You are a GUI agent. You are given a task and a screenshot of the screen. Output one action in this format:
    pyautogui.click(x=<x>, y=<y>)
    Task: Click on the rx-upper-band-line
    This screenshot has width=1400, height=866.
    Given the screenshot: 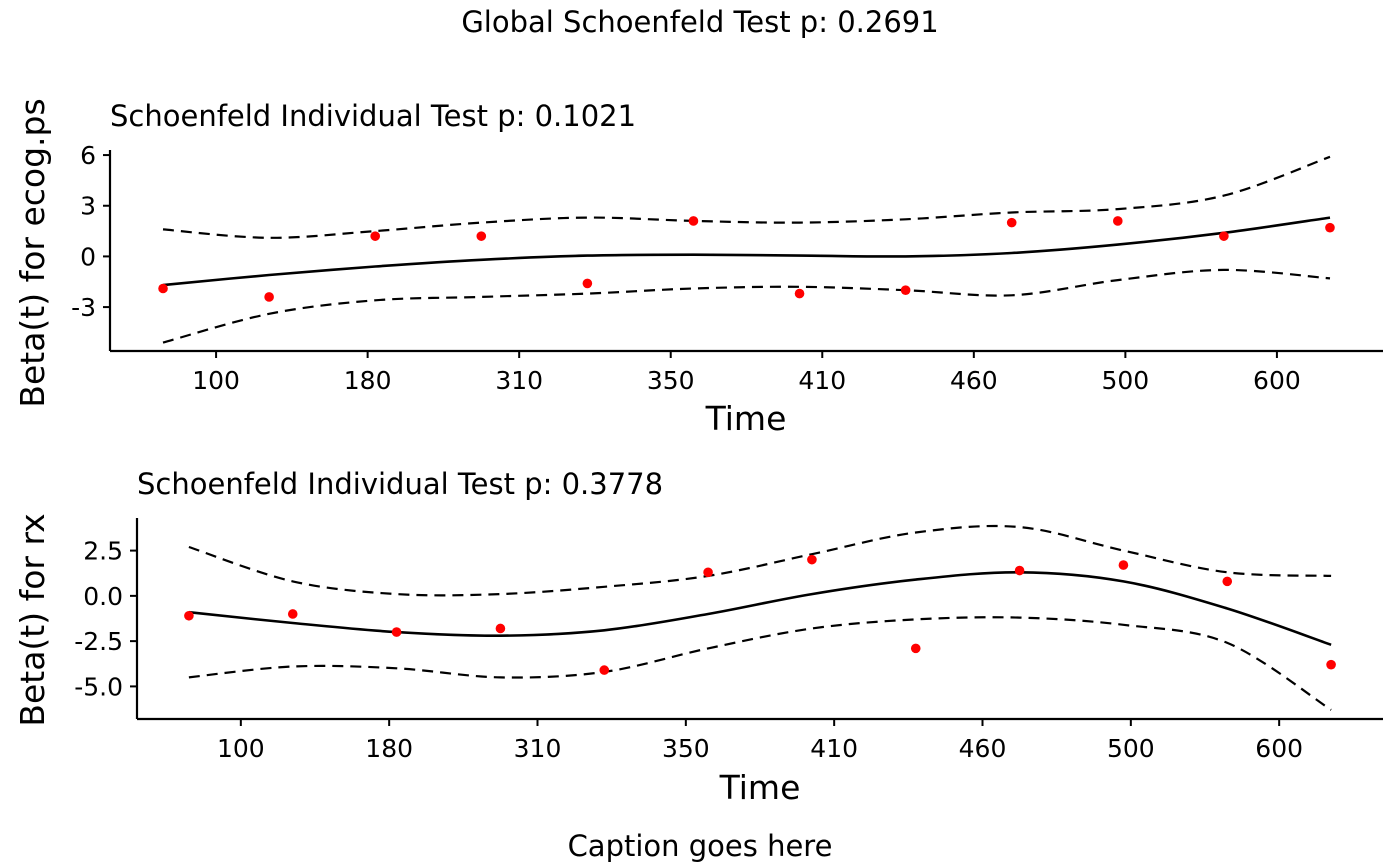 What is the action you would take?
    pyautogui.click(x=760, y=560)
    